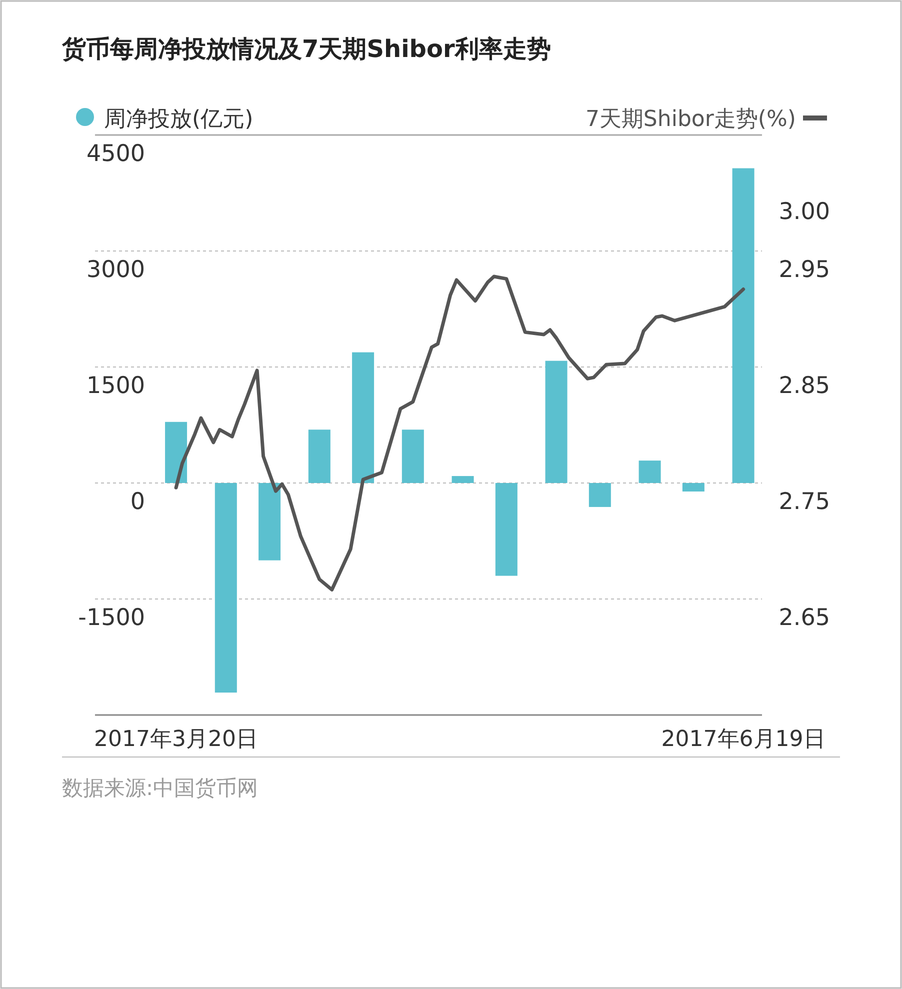  What do you see at coordinates (804, 212) in the screenshot?
I see `y2-tick-label: 3.00` at bounding box center [804, 212].